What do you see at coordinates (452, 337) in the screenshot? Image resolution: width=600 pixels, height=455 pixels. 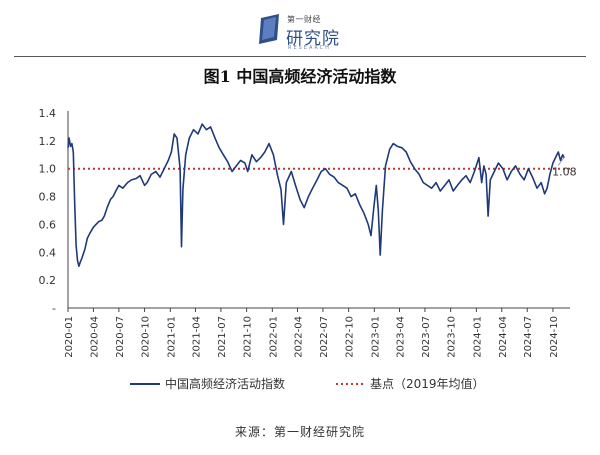 I see `x-tick-label: 2023-10` at bounding box center [452, 337].